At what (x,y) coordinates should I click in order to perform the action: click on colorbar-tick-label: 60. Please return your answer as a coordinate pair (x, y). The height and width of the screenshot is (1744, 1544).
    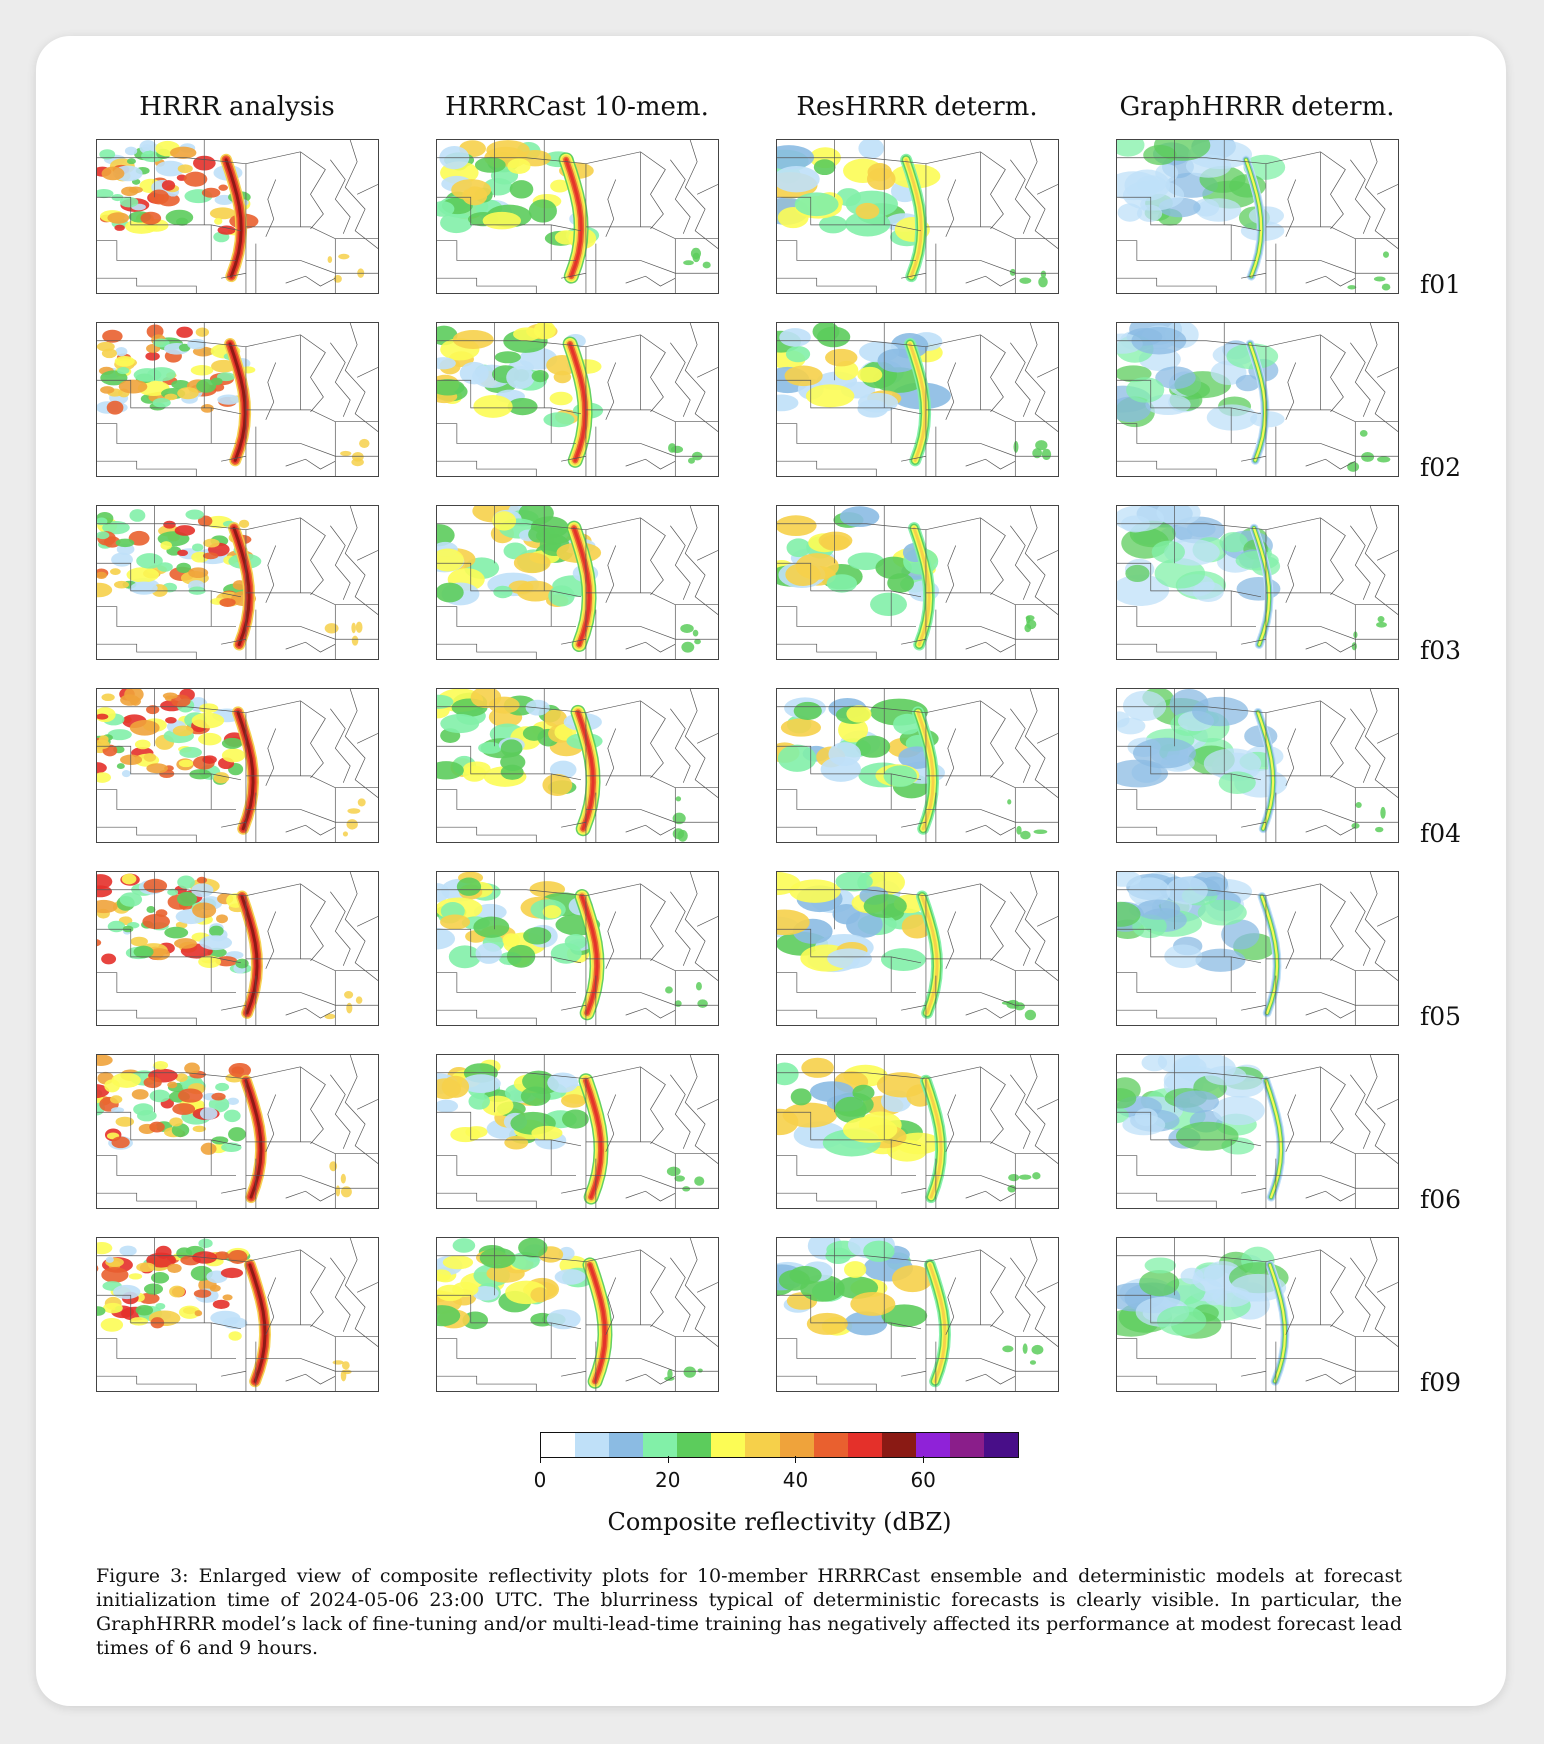
    Looking at the image, I should click on (923, 1480).